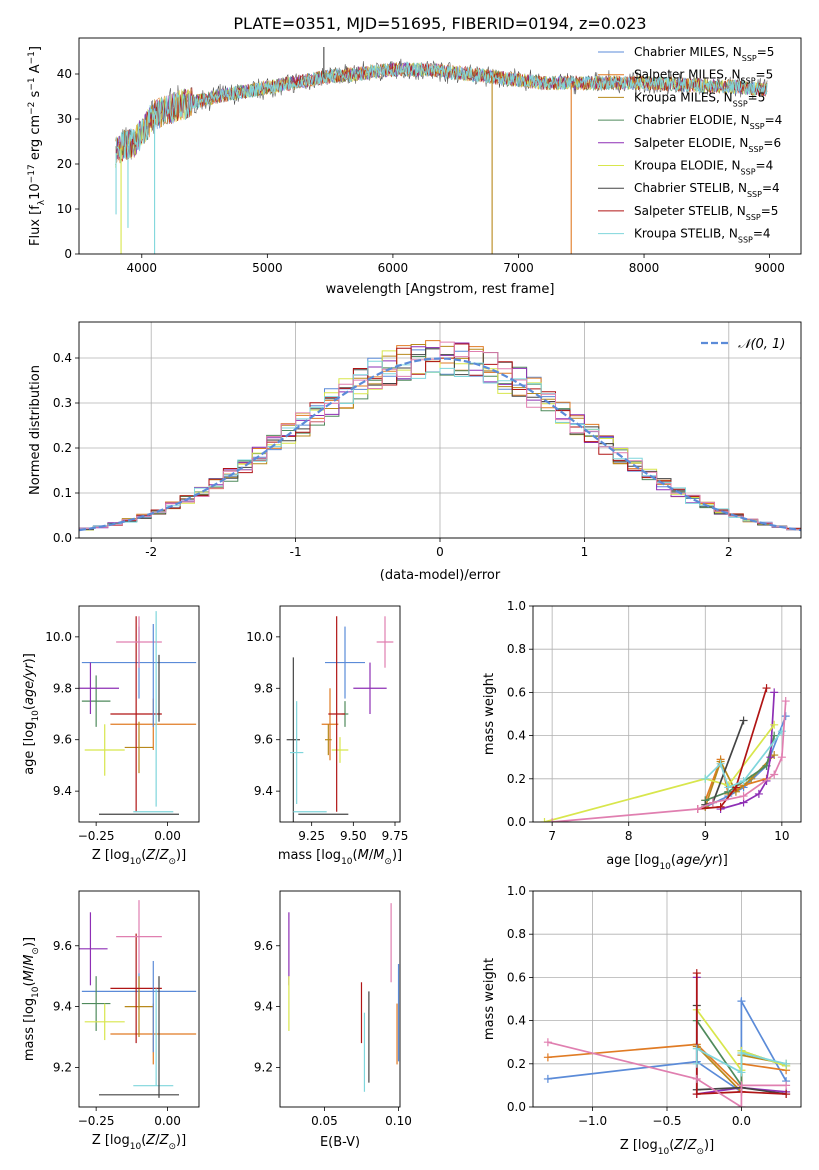  What do you see at coordinates (157, 855) in the screenshot?
I see `label-part: /` at bounding box center [157, 855].